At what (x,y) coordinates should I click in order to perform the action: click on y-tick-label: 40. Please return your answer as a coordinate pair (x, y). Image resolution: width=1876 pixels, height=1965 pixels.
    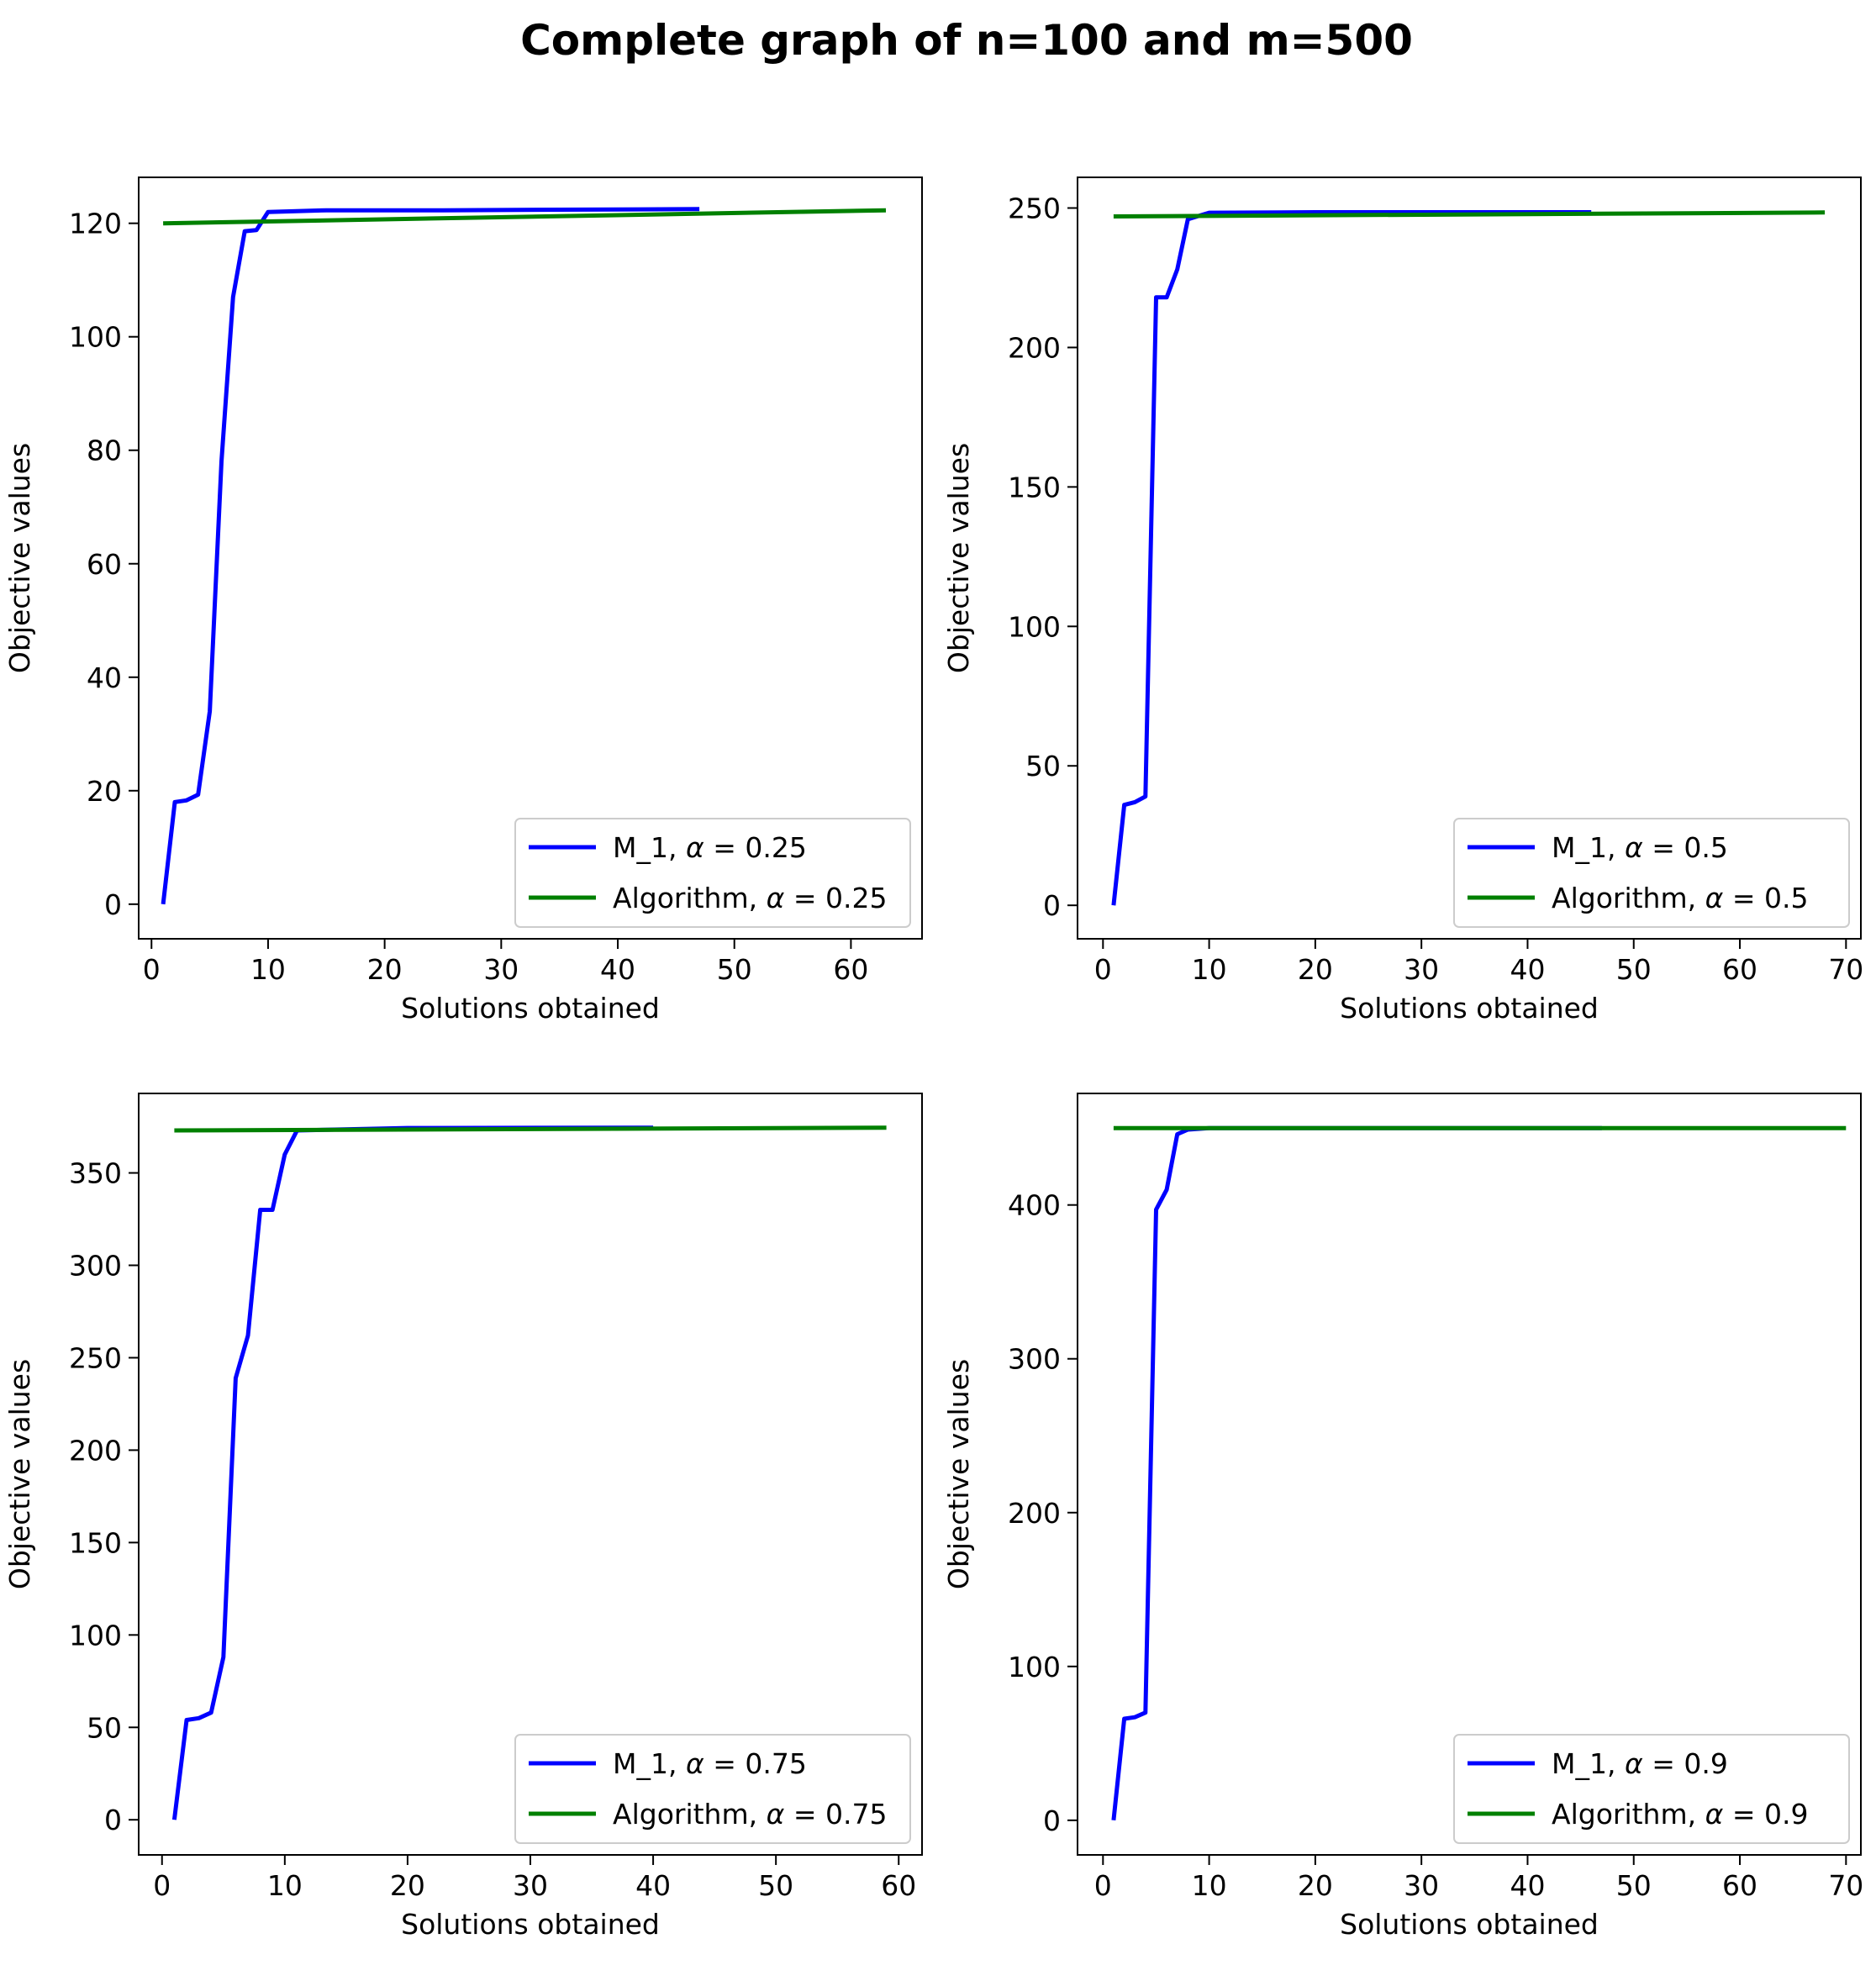
    Looking at the image, I should click on (104, 678).